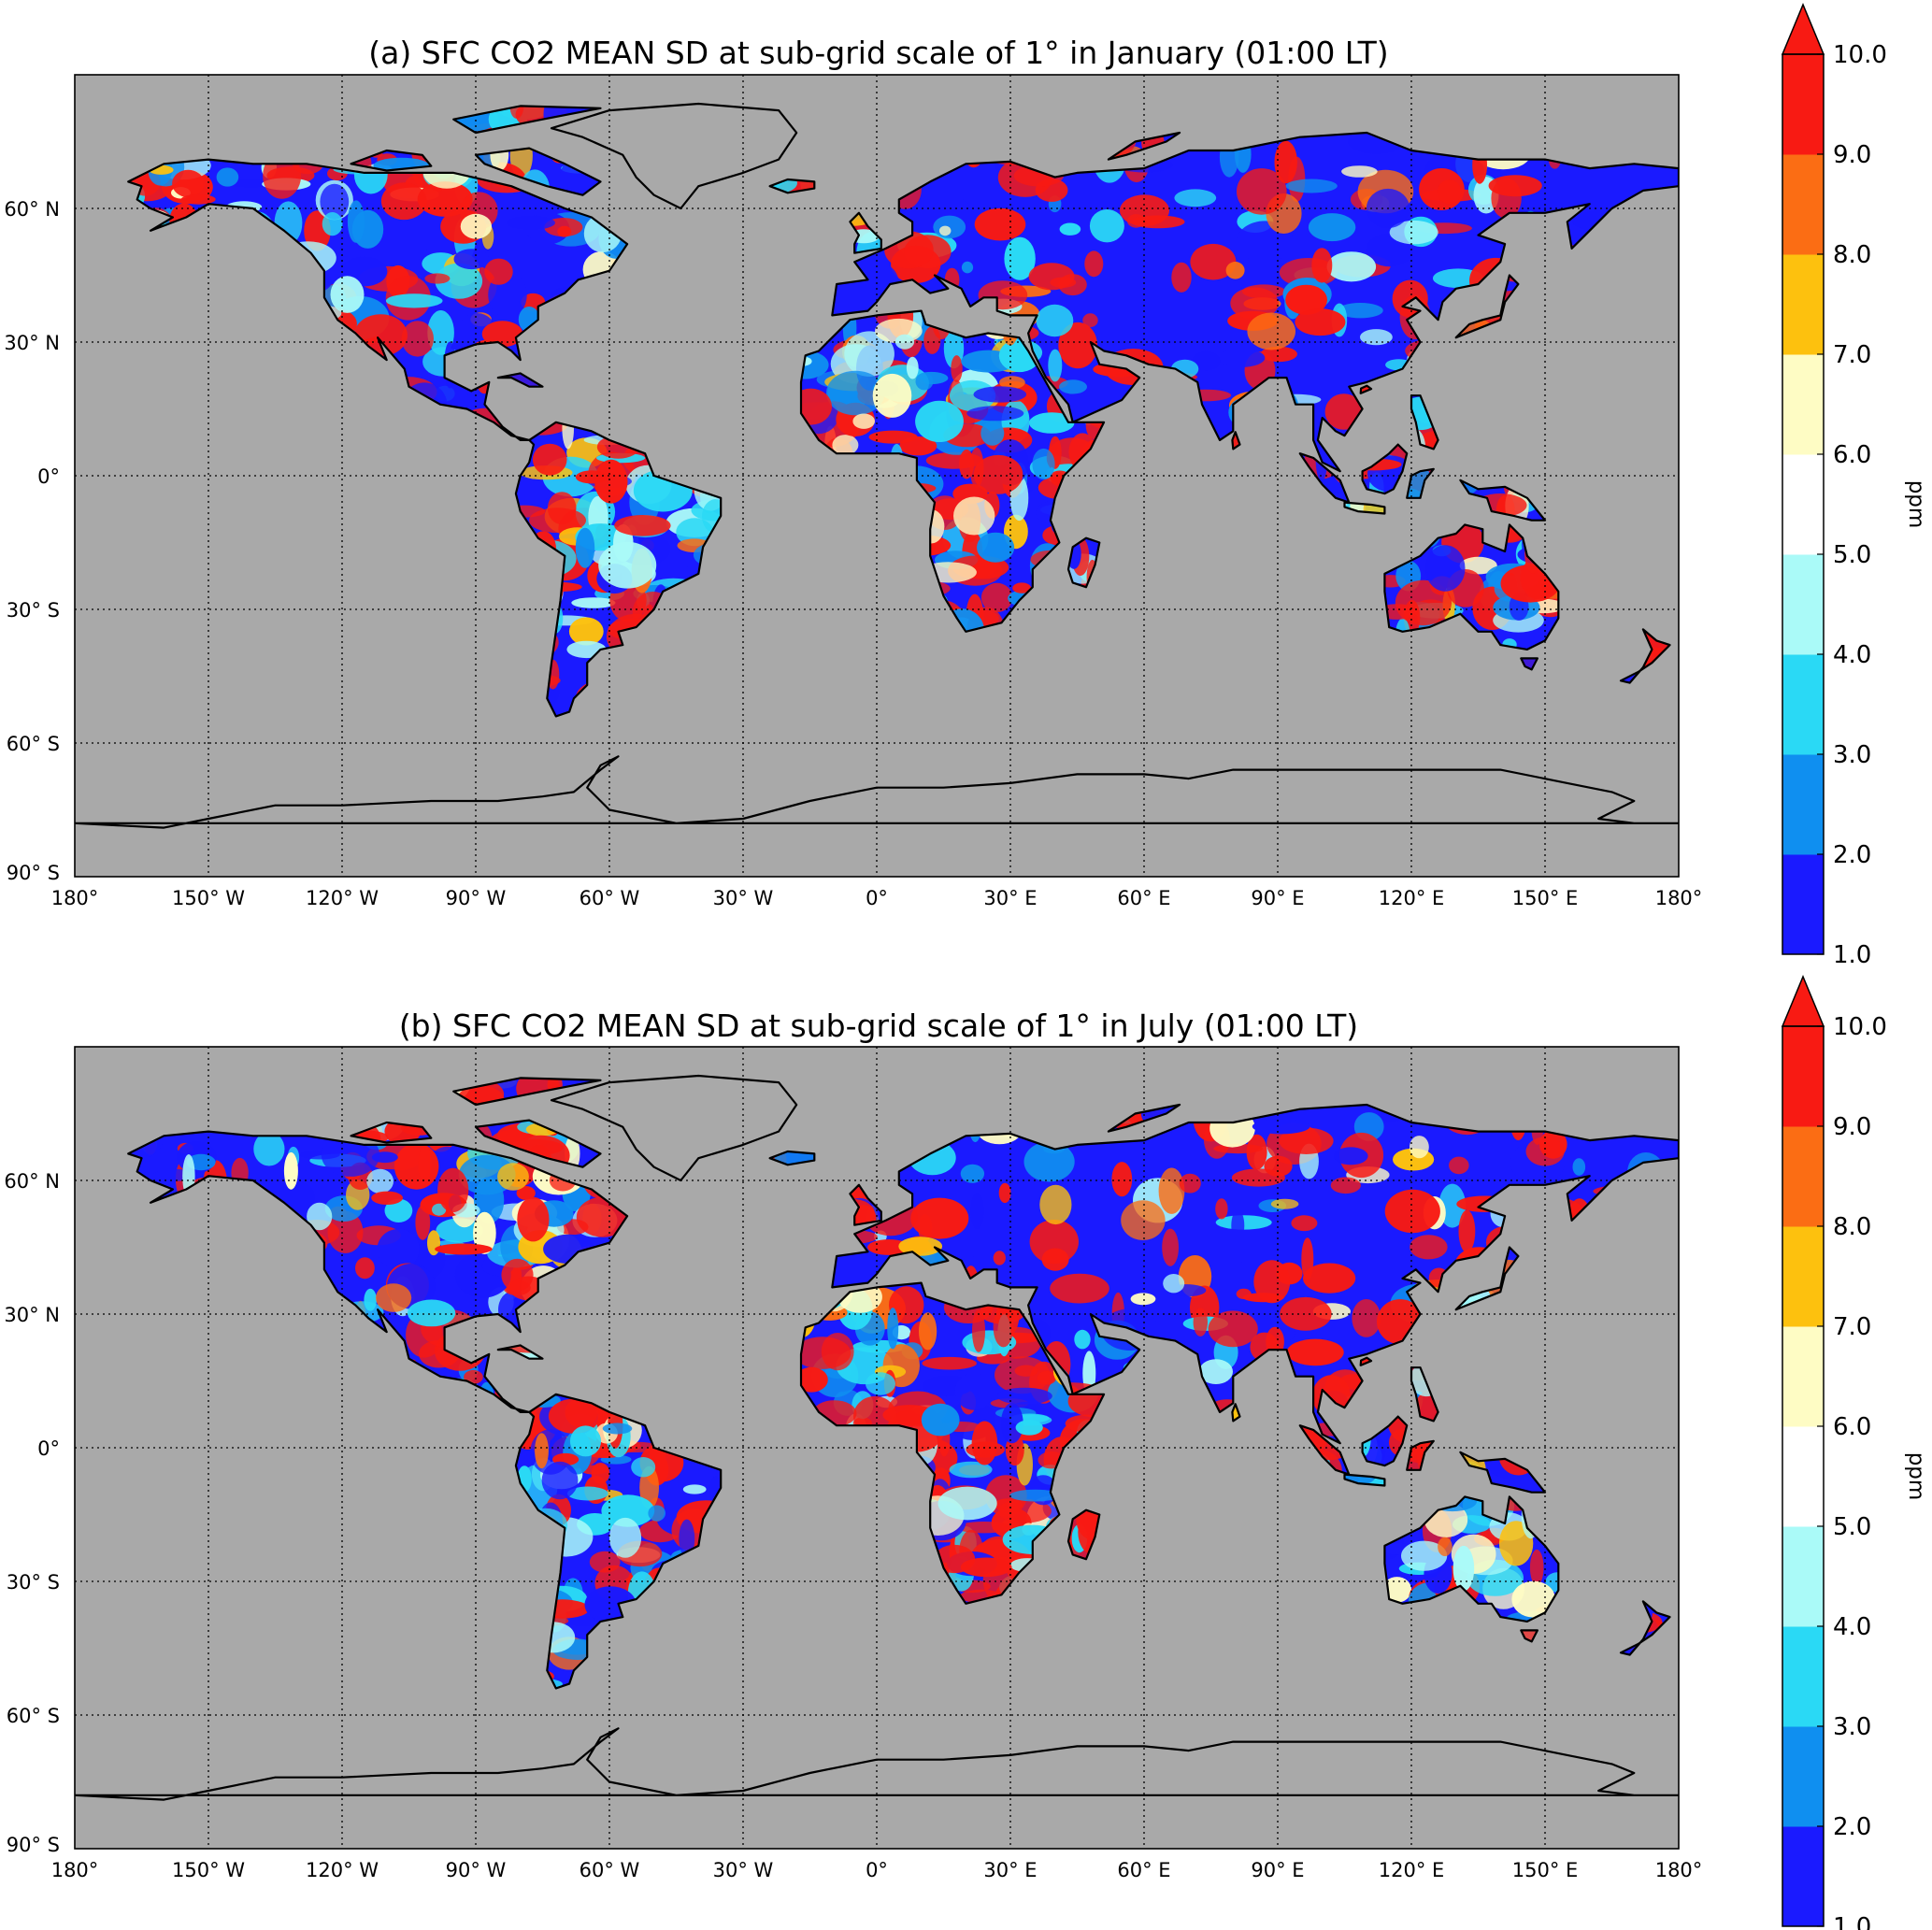 This screenshot has height=1930, width=1932. I want to click on lon-tick-label: 60° E, so click(1143, 1870).